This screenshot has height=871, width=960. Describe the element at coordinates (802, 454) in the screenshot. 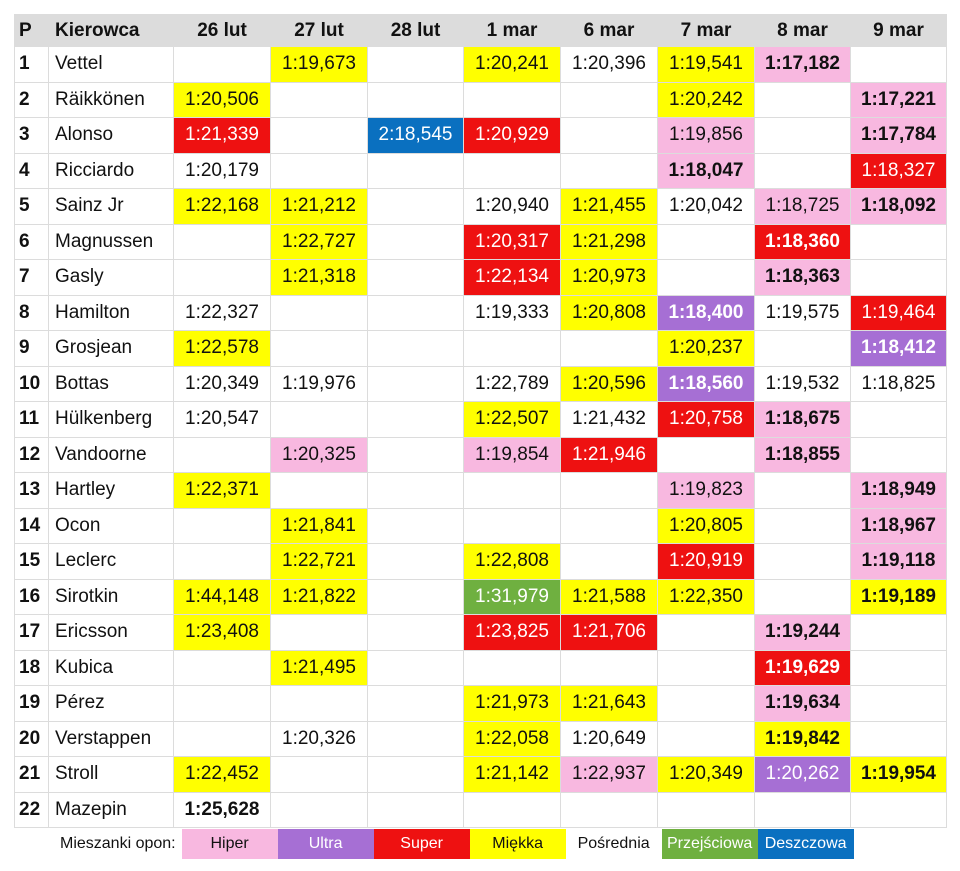

I see `lap-time-cell: 1:18,855` at that location.